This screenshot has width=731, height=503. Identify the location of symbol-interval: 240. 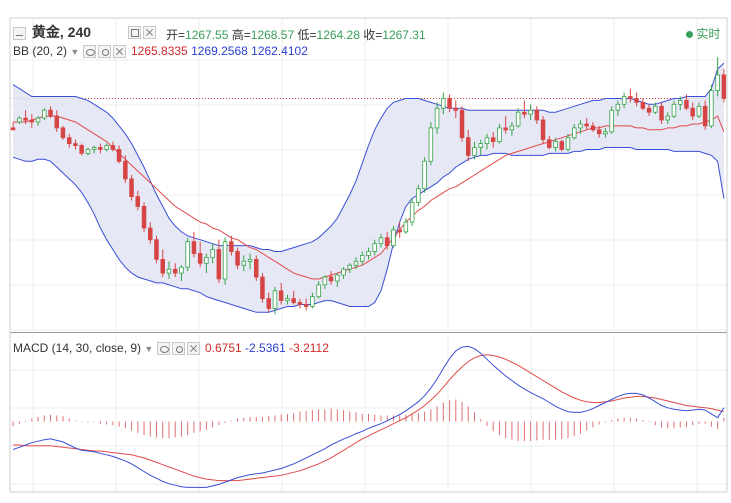
(79, 32).